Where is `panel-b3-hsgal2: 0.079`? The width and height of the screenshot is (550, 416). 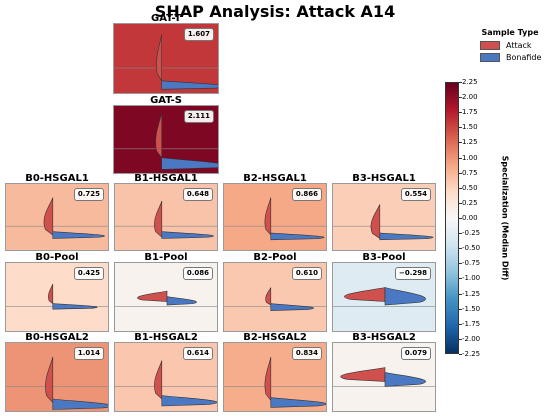 panel-b3-hsgal2: 0.079 is located at coordinates (384, 377).